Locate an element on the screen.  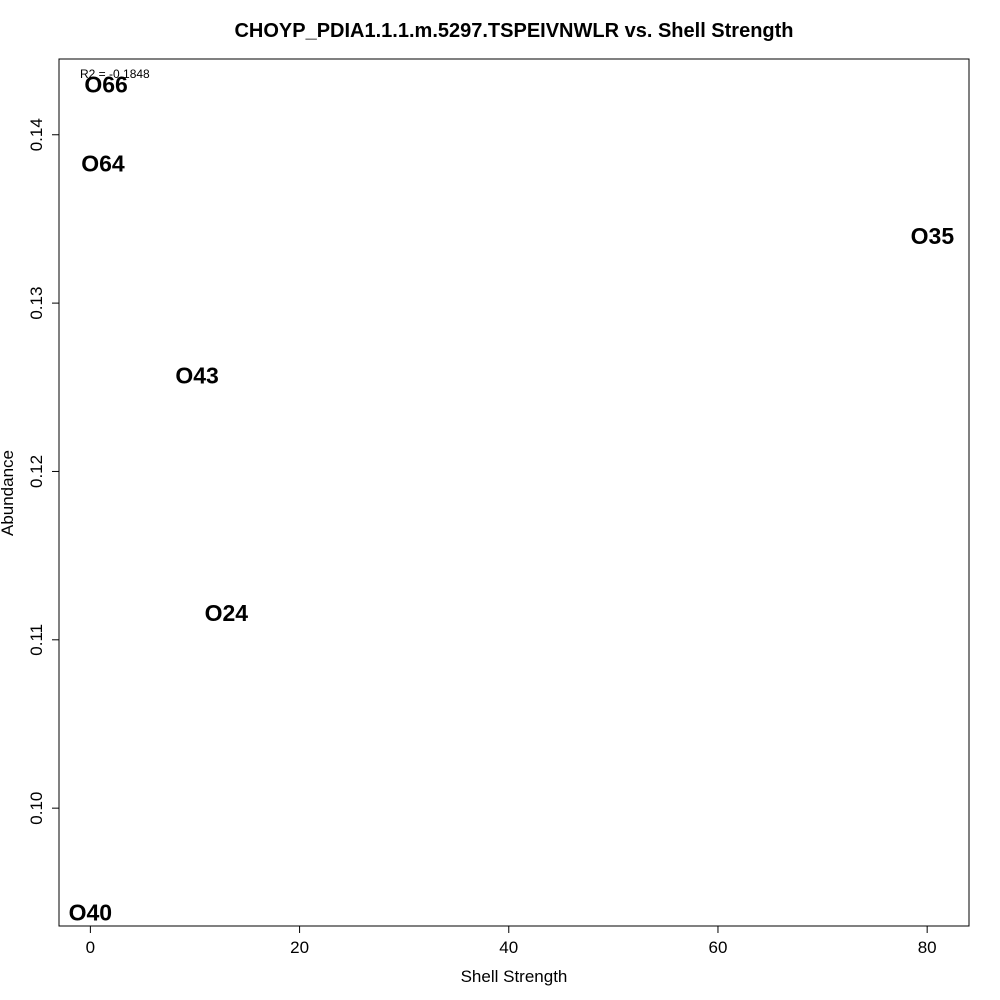
point-label: O66 is located at coordinates (105, 84).